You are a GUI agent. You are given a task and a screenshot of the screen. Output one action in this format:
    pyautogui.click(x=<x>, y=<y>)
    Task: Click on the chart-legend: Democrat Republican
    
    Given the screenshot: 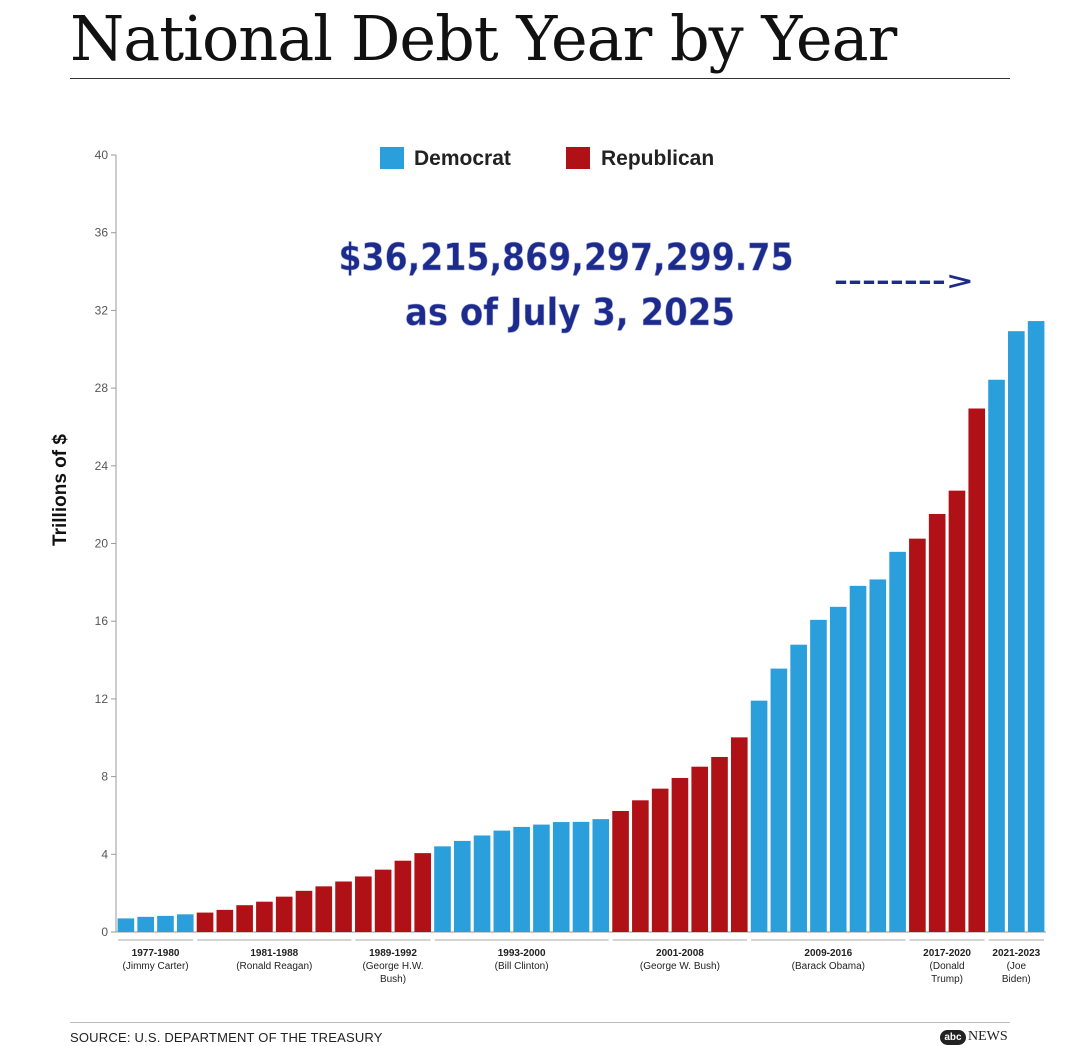 What is the action you would take?
    pyautogui.click(x=547, y=158)
    